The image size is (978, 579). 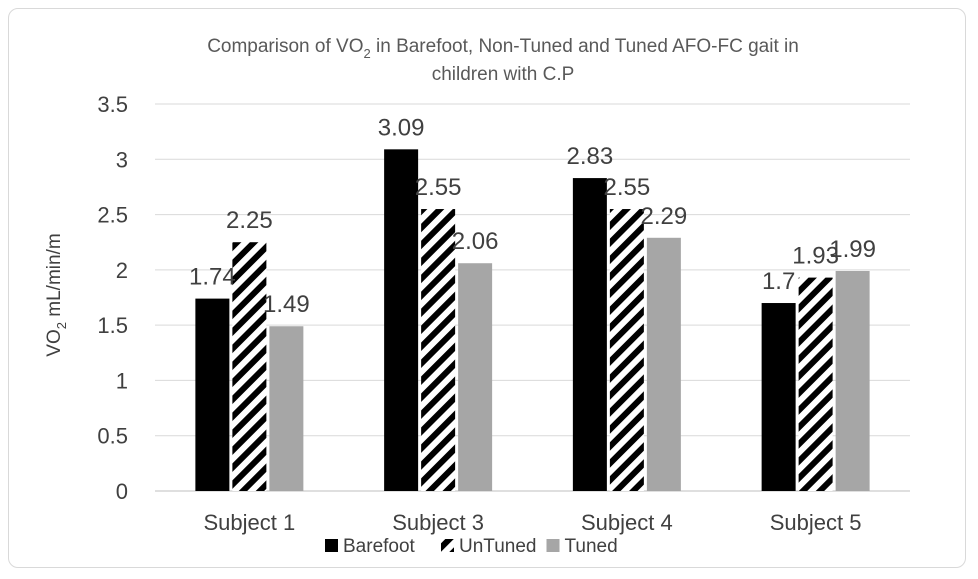 I want to click on category-label: Subject 4, so click(x=627, y=522).